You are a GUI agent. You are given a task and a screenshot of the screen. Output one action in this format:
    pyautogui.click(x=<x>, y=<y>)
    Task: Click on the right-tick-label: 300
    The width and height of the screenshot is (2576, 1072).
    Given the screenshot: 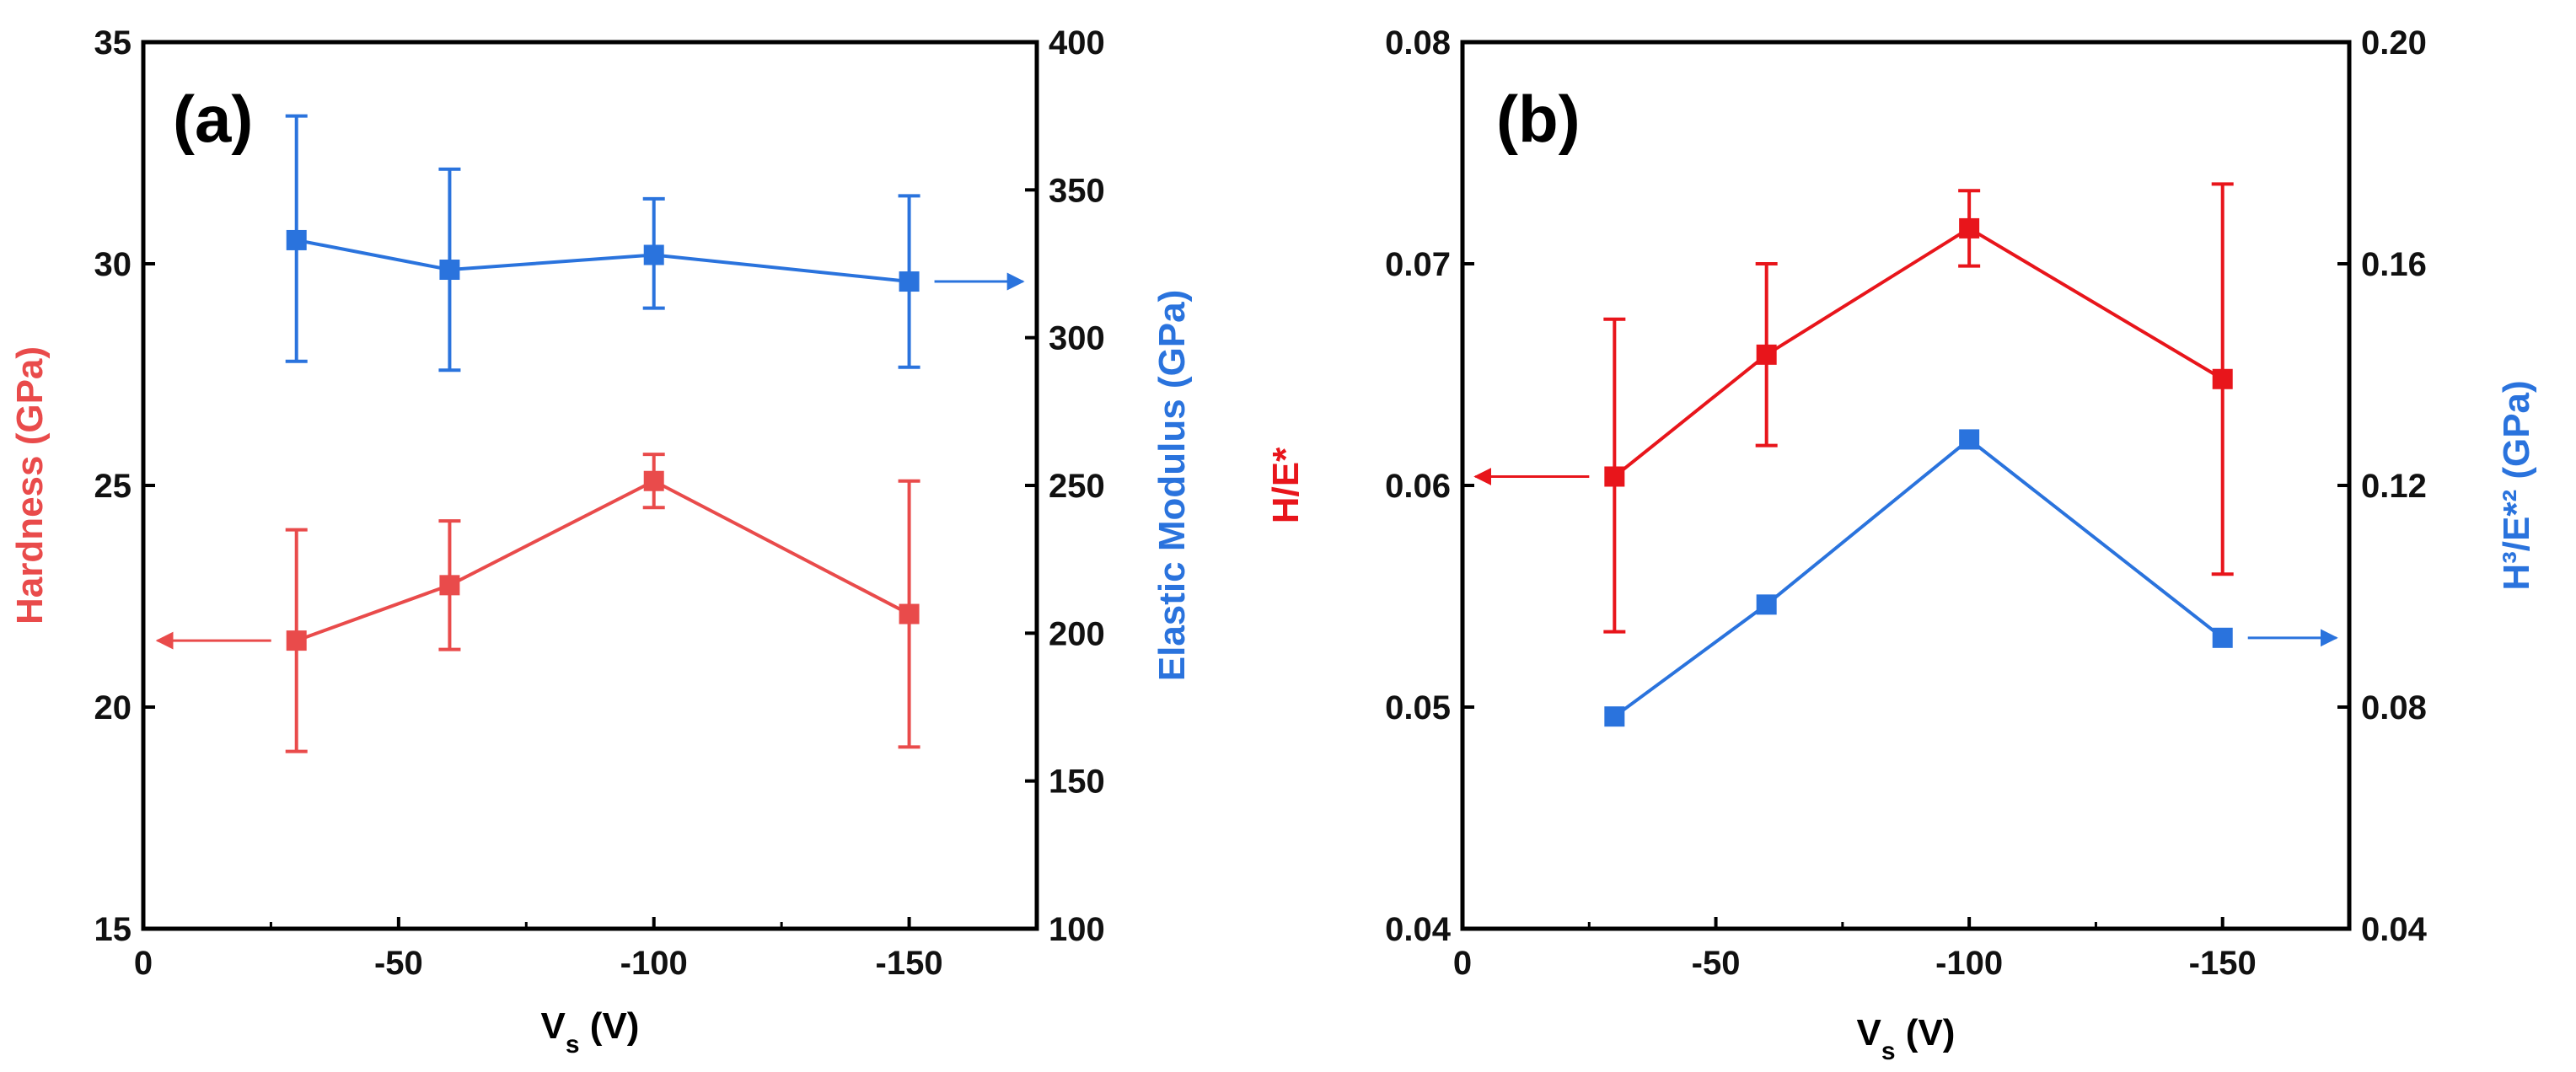 What is the action you would take?
    pyautogui.click(x=1077, y=339)
    